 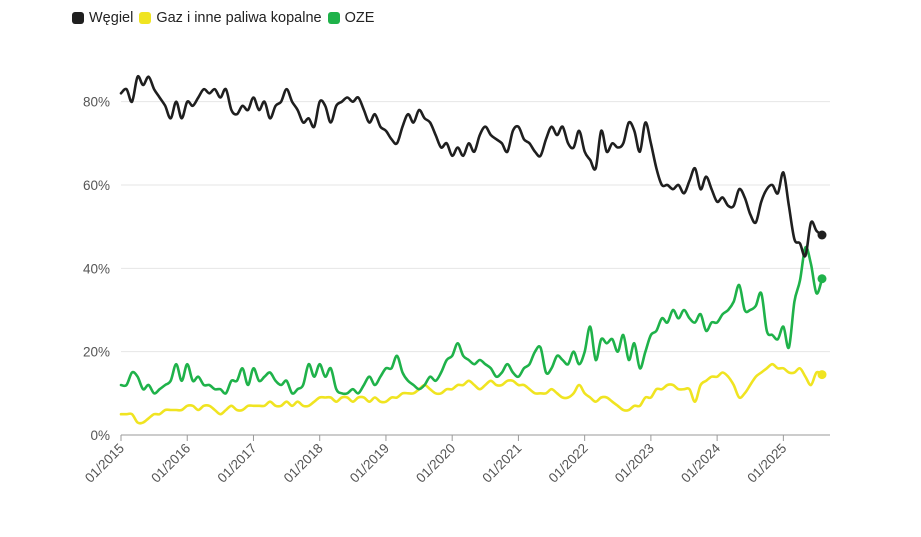 I want to click on y-tick-label: 60%, so click(x=96, y=185).